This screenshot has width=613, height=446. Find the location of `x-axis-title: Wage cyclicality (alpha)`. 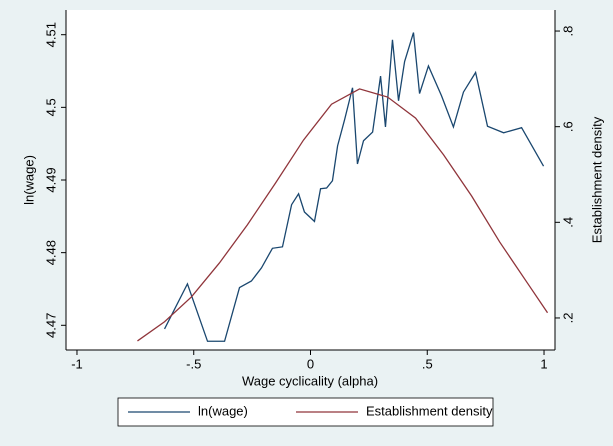

x-axis-title: Wage cyclicality (alpha) is located at coordinates (310, 380).